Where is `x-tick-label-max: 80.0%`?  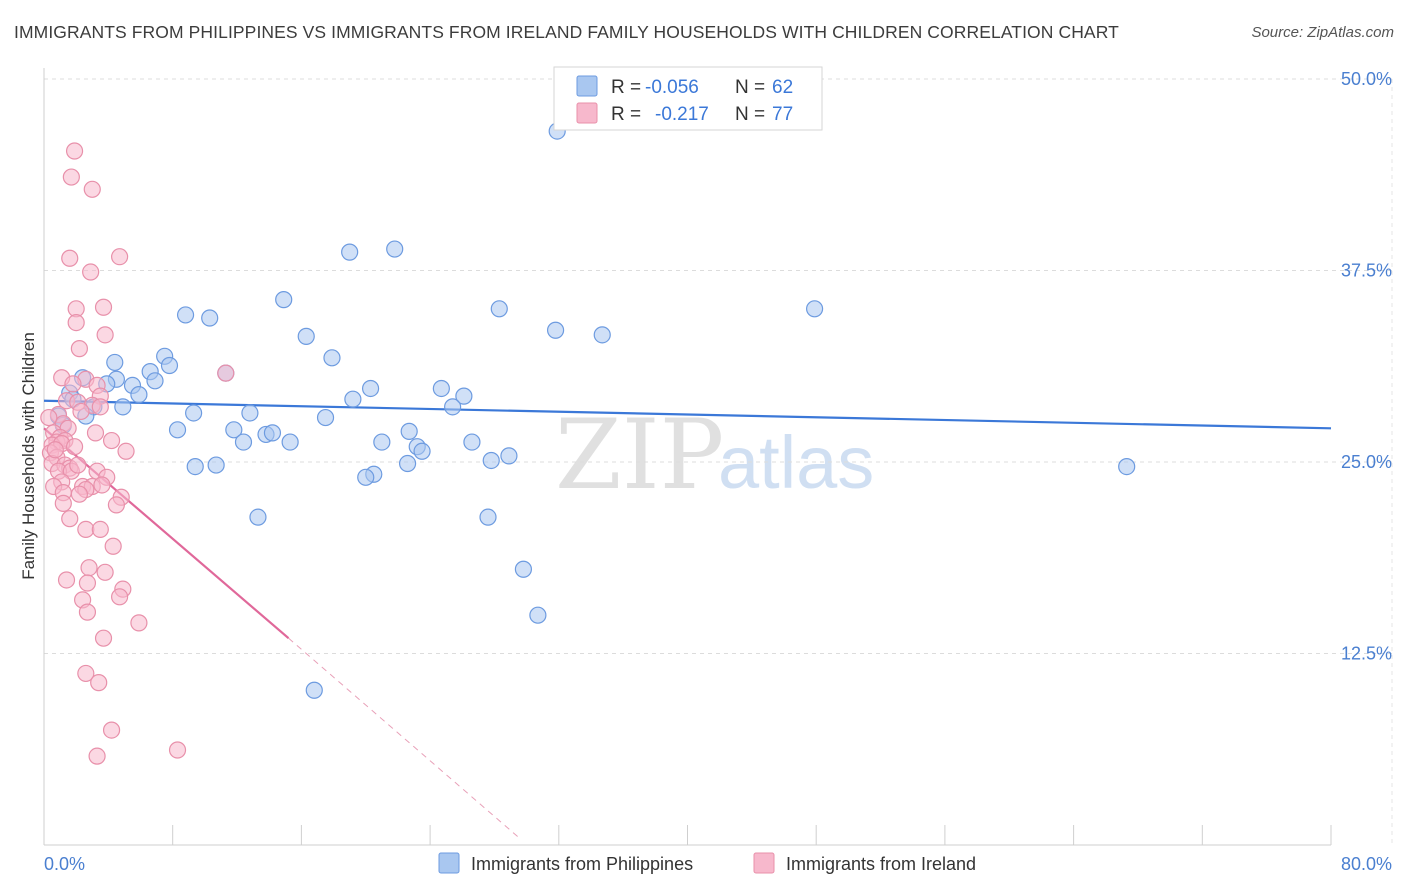 x-tick-label-max: 80.0% is located at coordinates (1366, 864).